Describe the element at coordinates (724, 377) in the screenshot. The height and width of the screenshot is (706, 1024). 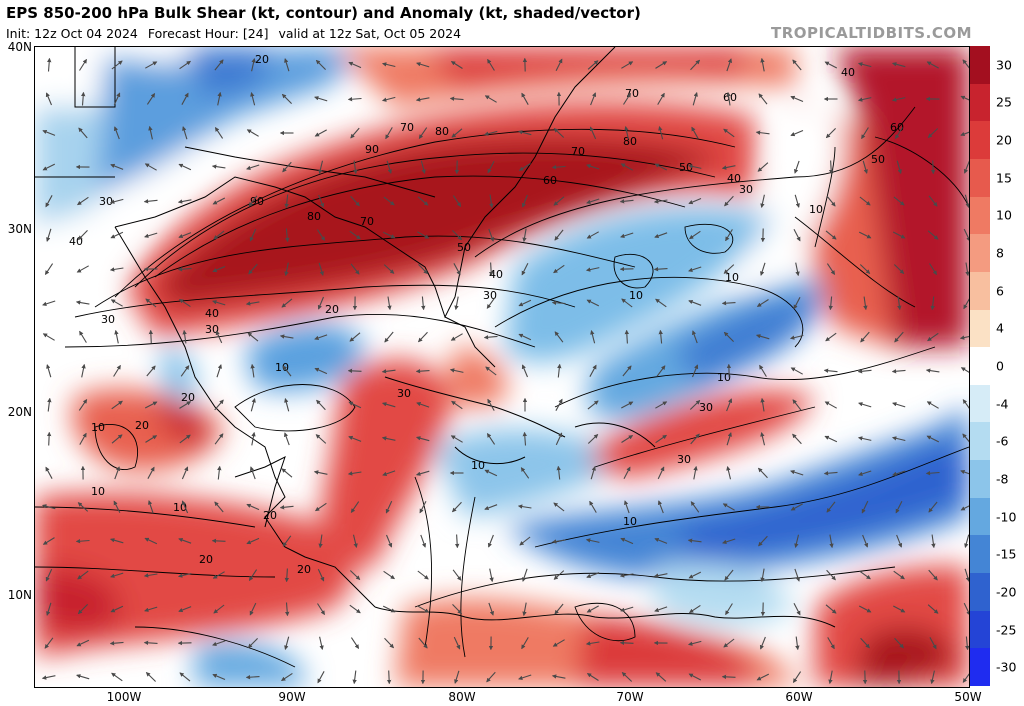
I see `contour-label: 10` at that location.